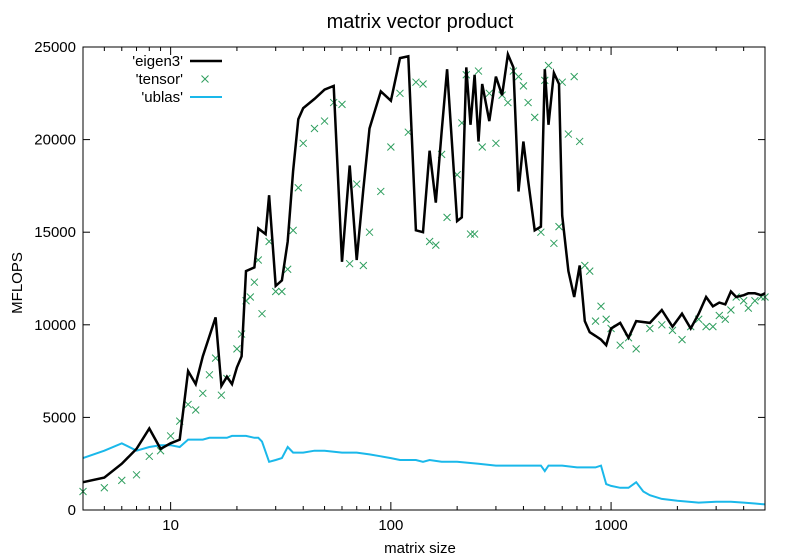 This screenshot has height=560, width=800. What do you see at coordinates (55, 140) in the screenshot?
I see `y-tick-label: 20000` at bounding box center [55, 140].